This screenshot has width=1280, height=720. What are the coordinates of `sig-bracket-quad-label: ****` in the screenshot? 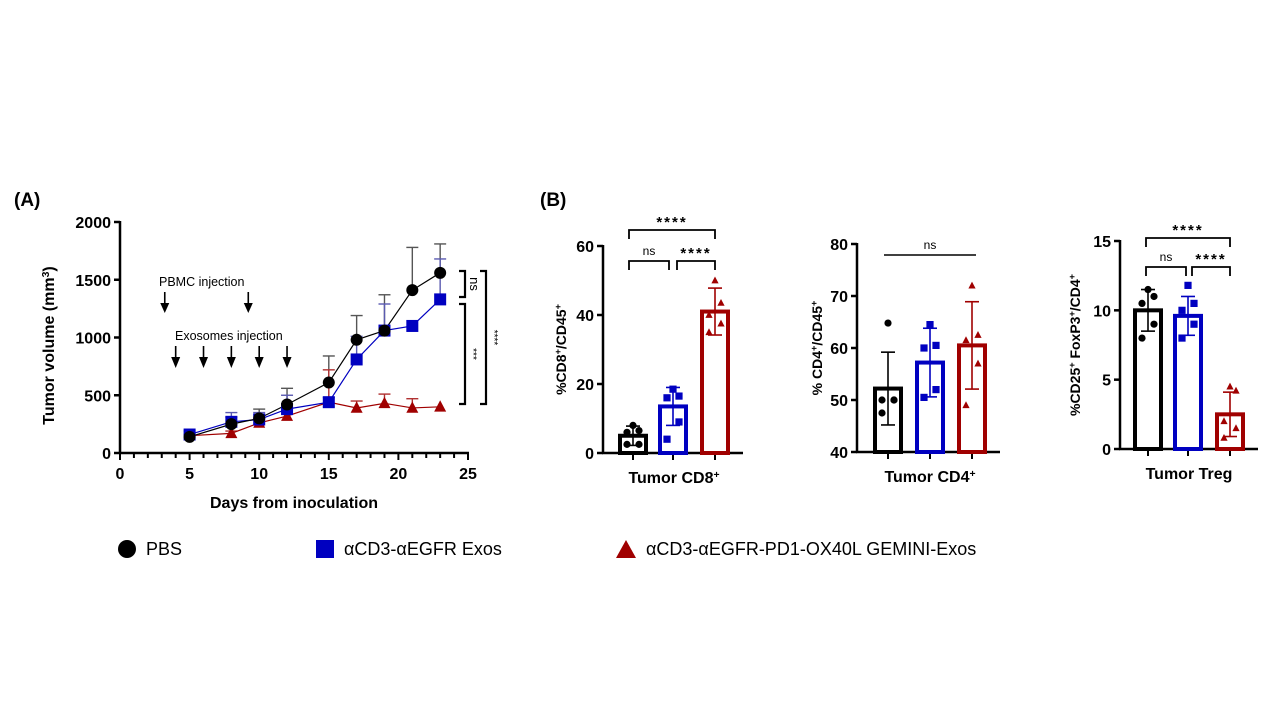 It's located at (493, 338).